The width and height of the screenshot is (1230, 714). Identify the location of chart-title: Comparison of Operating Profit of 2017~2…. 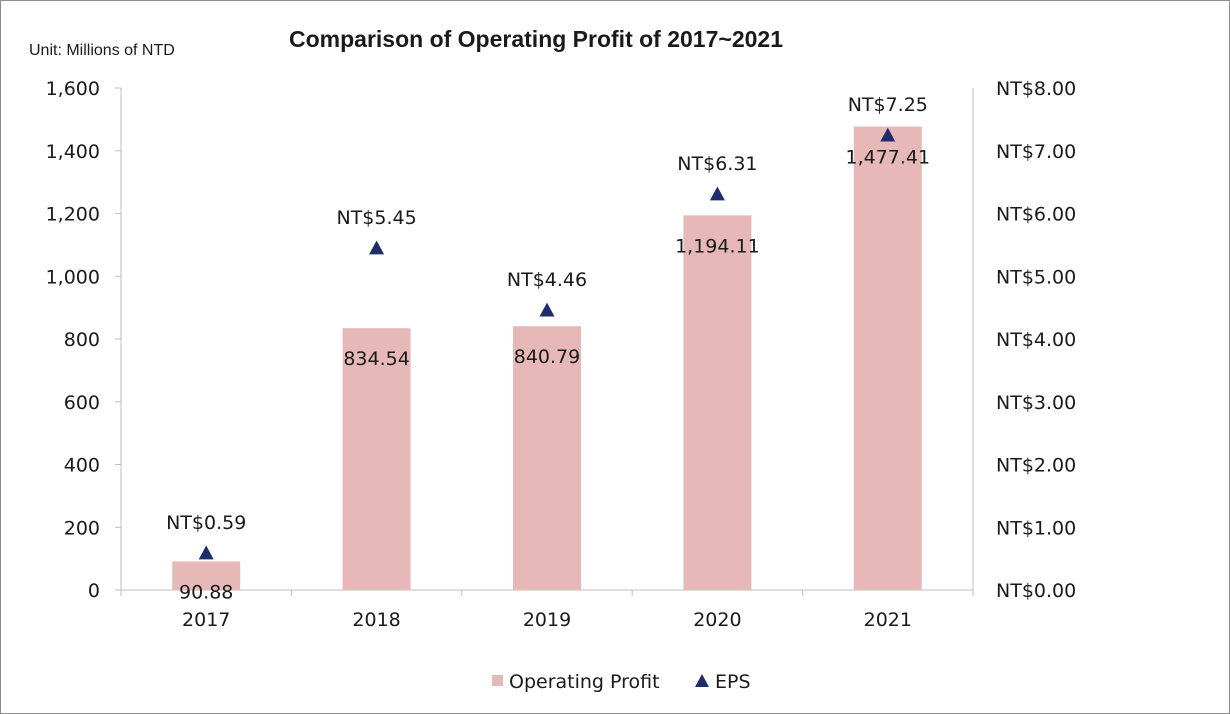
(536, 39).